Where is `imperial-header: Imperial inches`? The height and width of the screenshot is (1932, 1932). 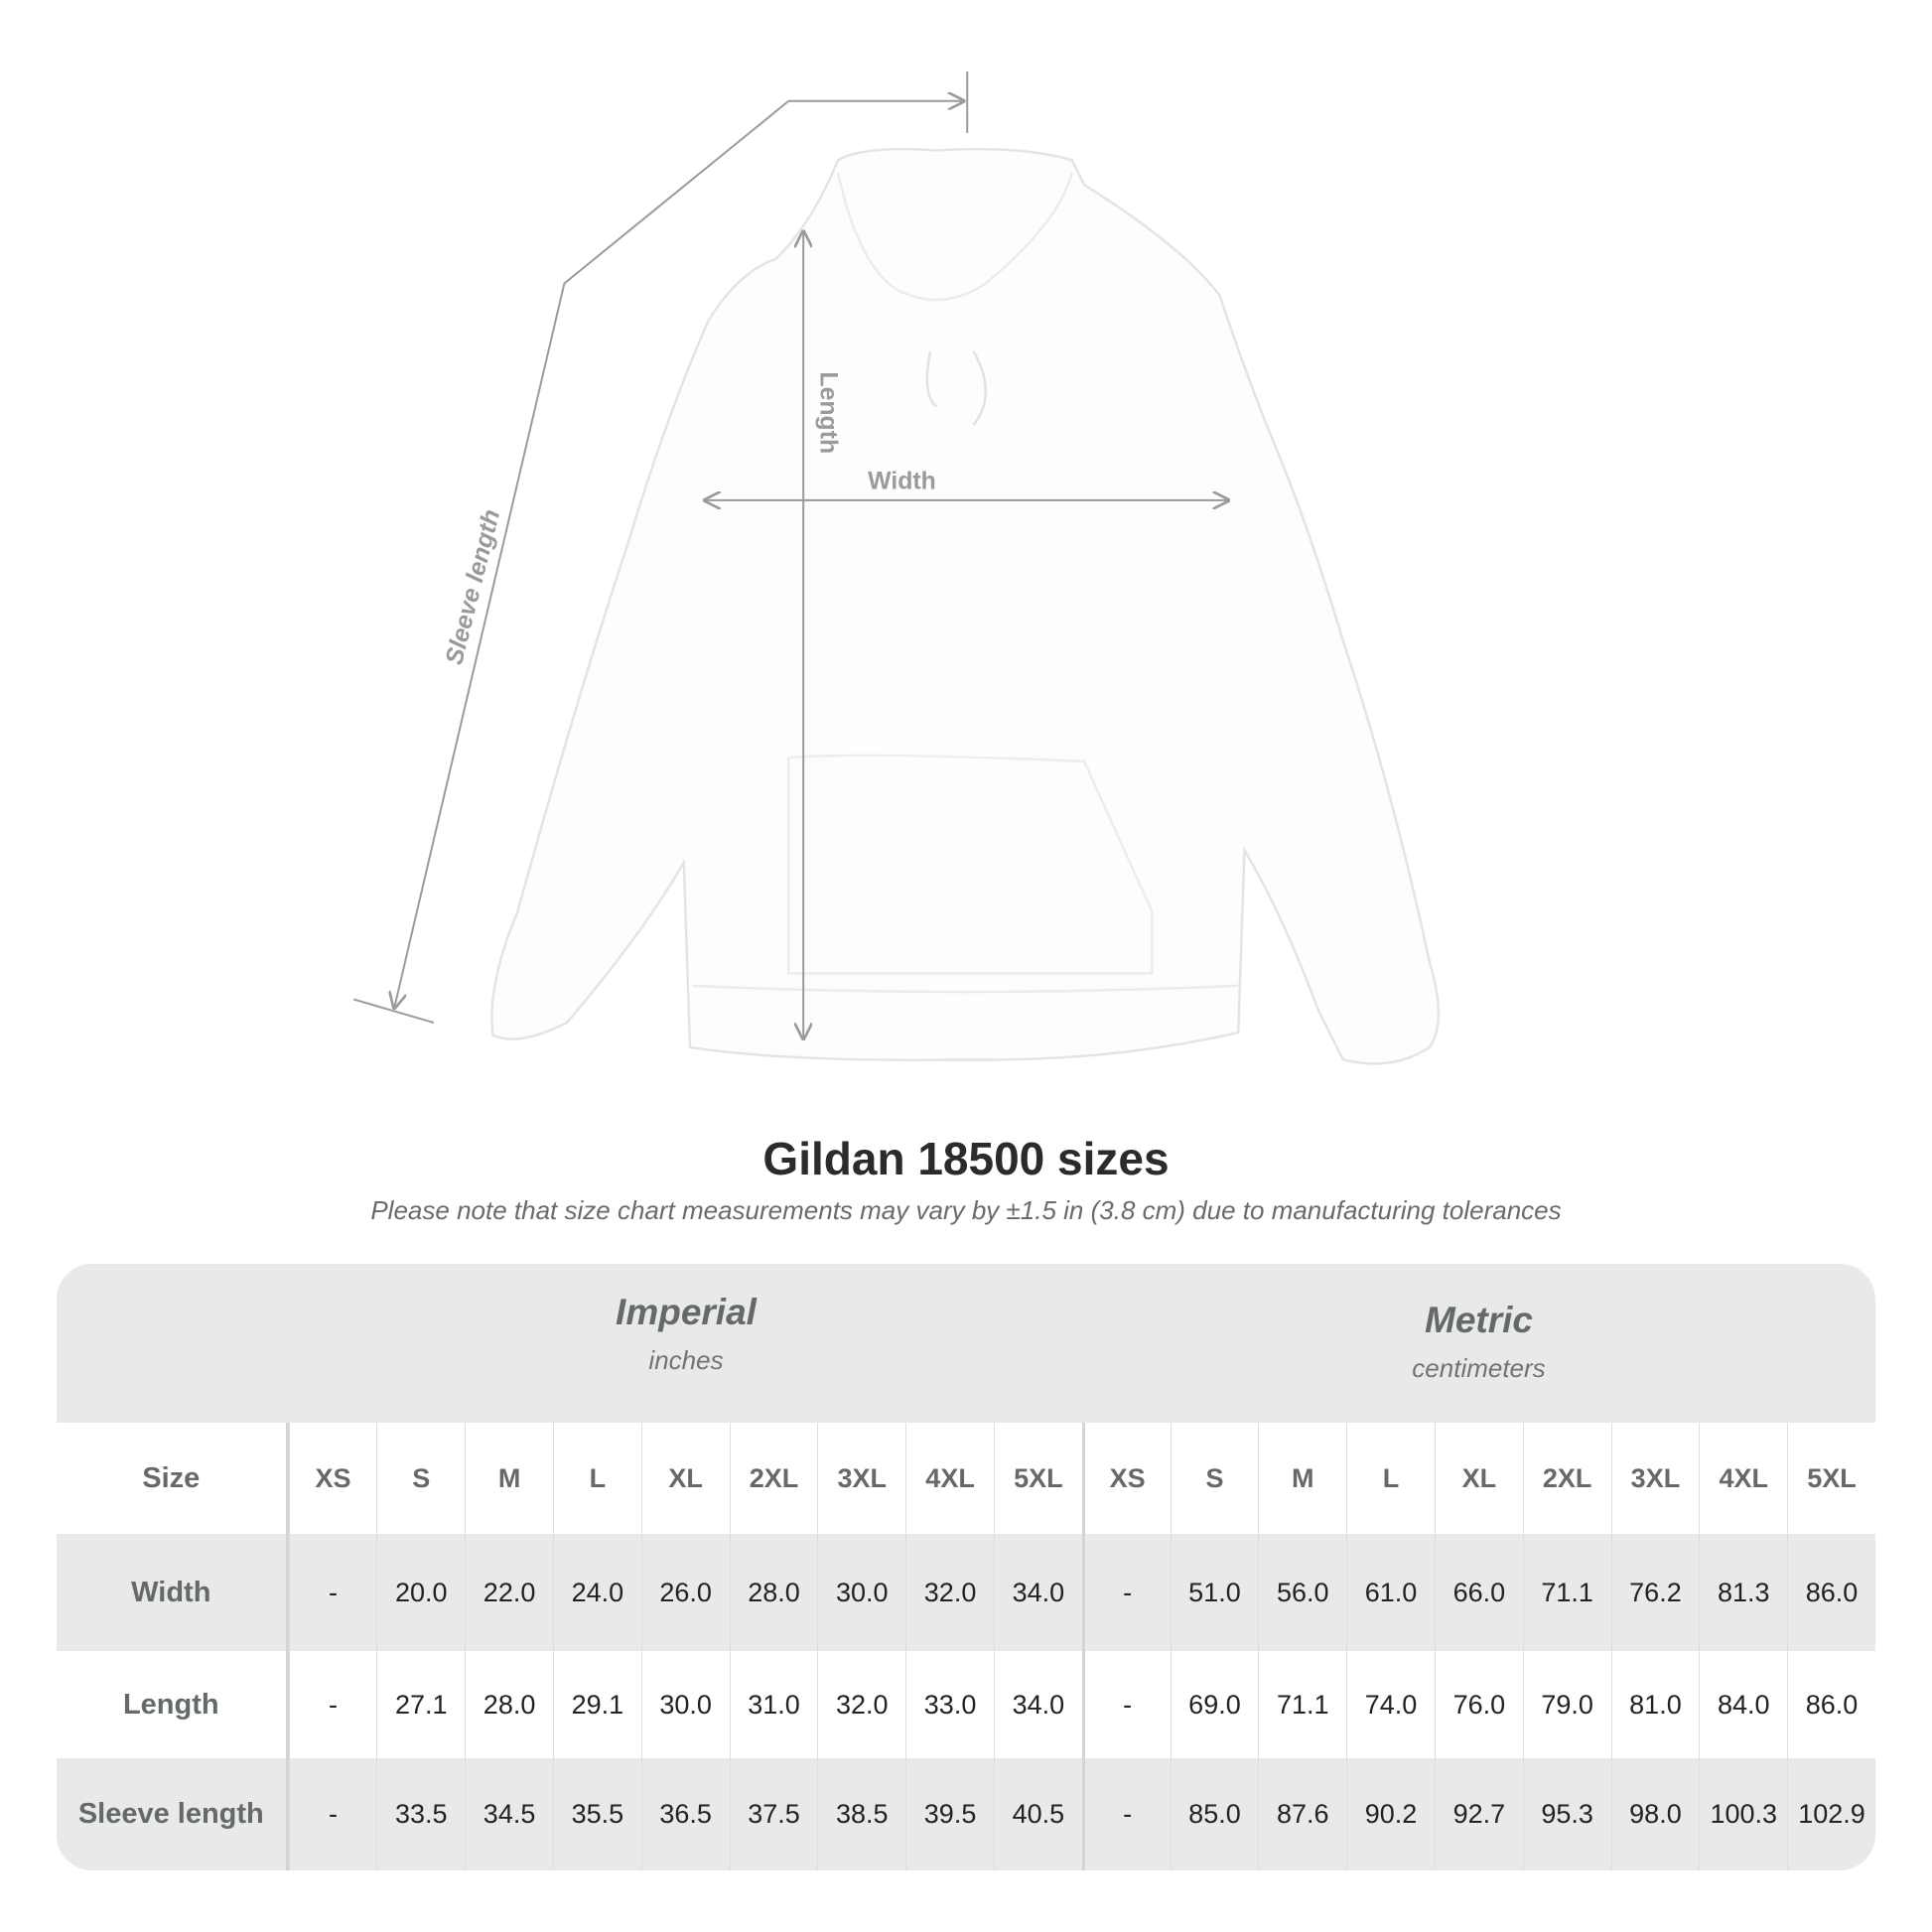
imperial-header: Imperial inches is located at coordinates (686, 1334).